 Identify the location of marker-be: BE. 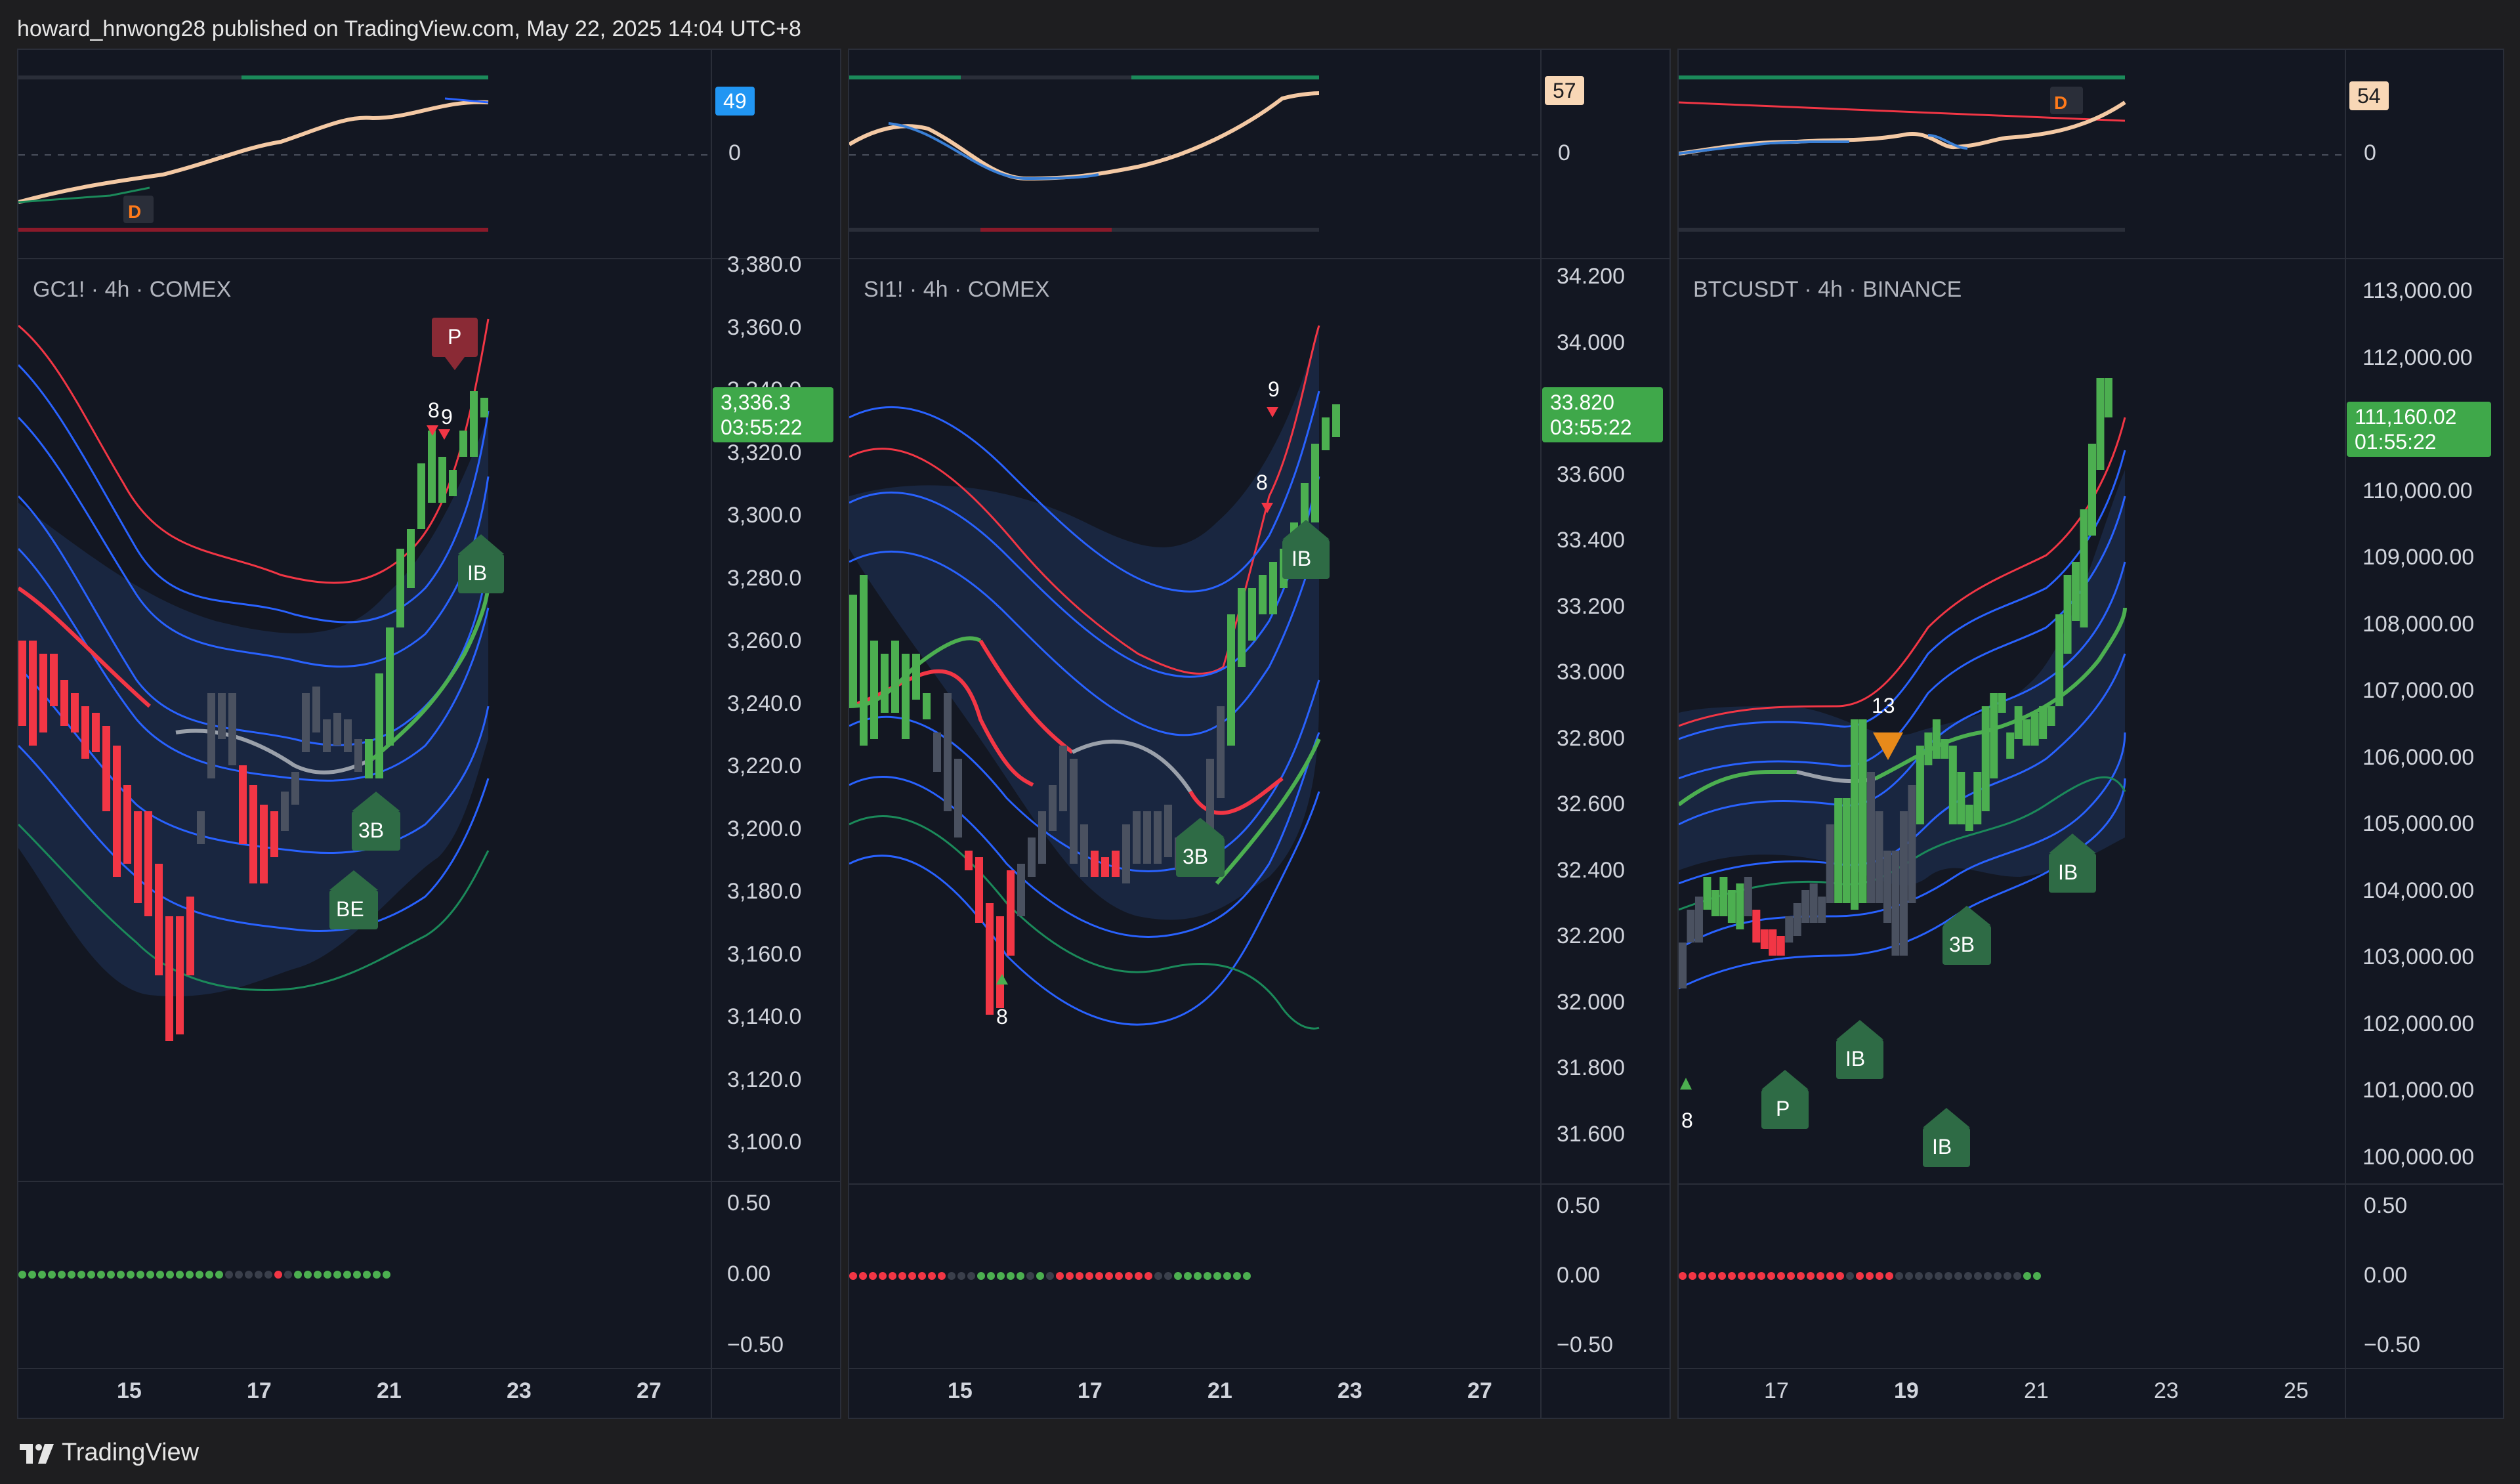
(353, 900).